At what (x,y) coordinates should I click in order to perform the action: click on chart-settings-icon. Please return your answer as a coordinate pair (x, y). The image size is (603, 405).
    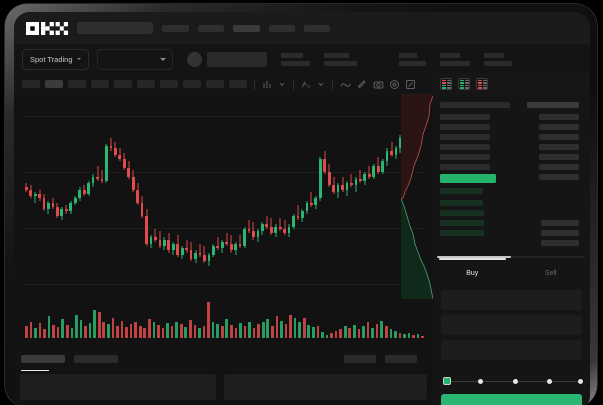
    Looking at the image, I should click on (394, 84).